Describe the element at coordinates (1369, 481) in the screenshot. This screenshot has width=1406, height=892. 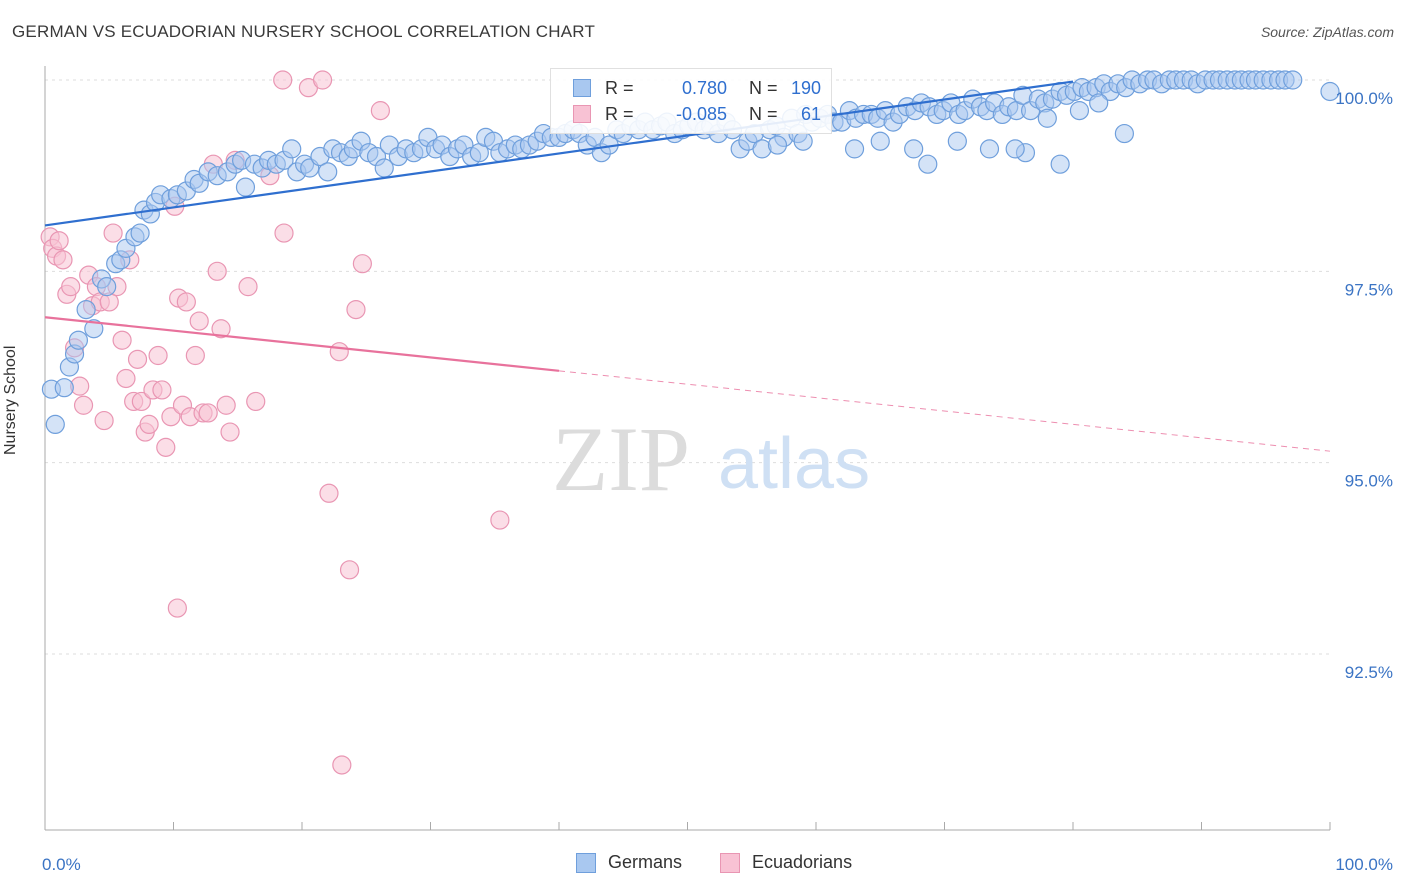
I see `y-tick-label: 95.0%` at that location.